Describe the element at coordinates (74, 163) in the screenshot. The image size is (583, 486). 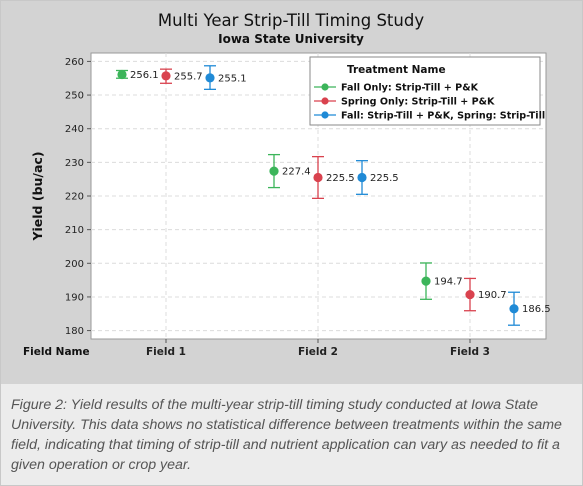
I see `y-tick-label: 230` at that location.